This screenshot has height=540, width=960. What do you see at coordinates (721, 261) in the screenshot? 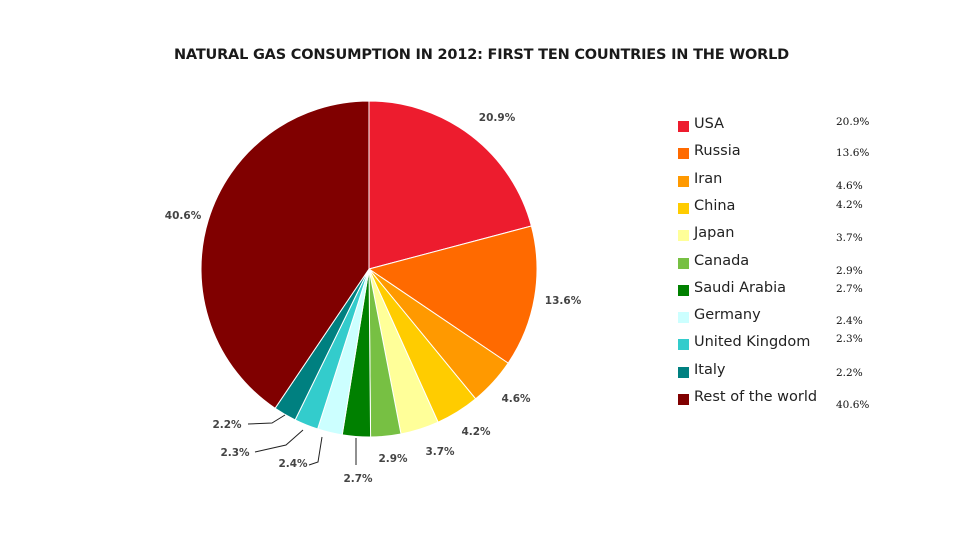
I see `legend-label: Canada` at bounding box center [721, 261].